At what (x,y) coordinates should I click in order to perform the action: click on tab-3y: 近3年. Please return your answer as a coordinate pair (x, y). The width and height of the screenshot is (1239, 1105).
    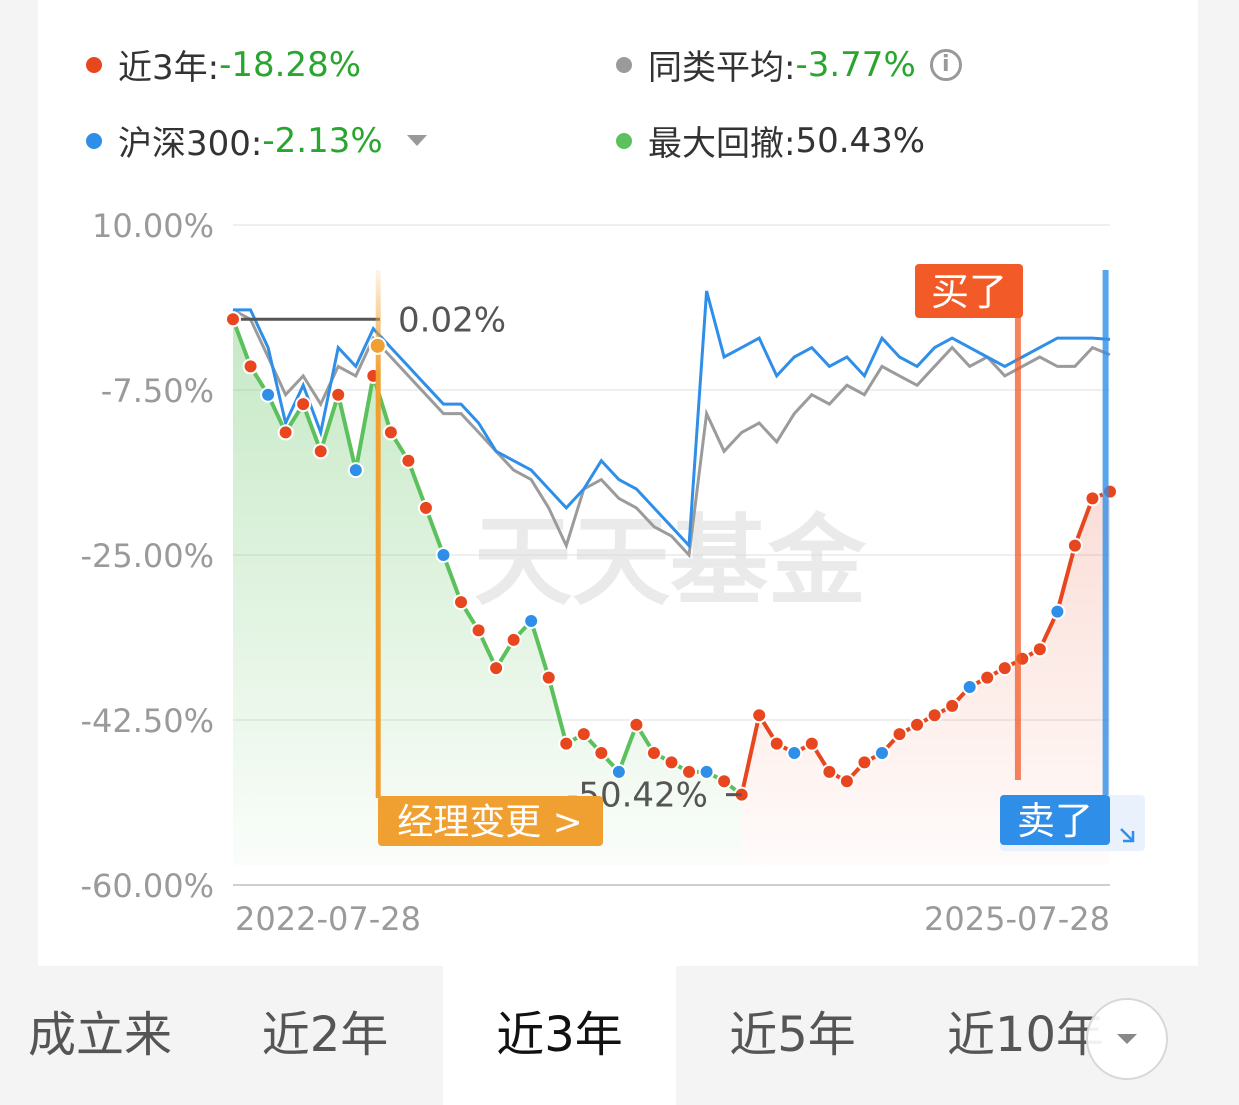
    Looking at the image, I should click on (559, 1035).